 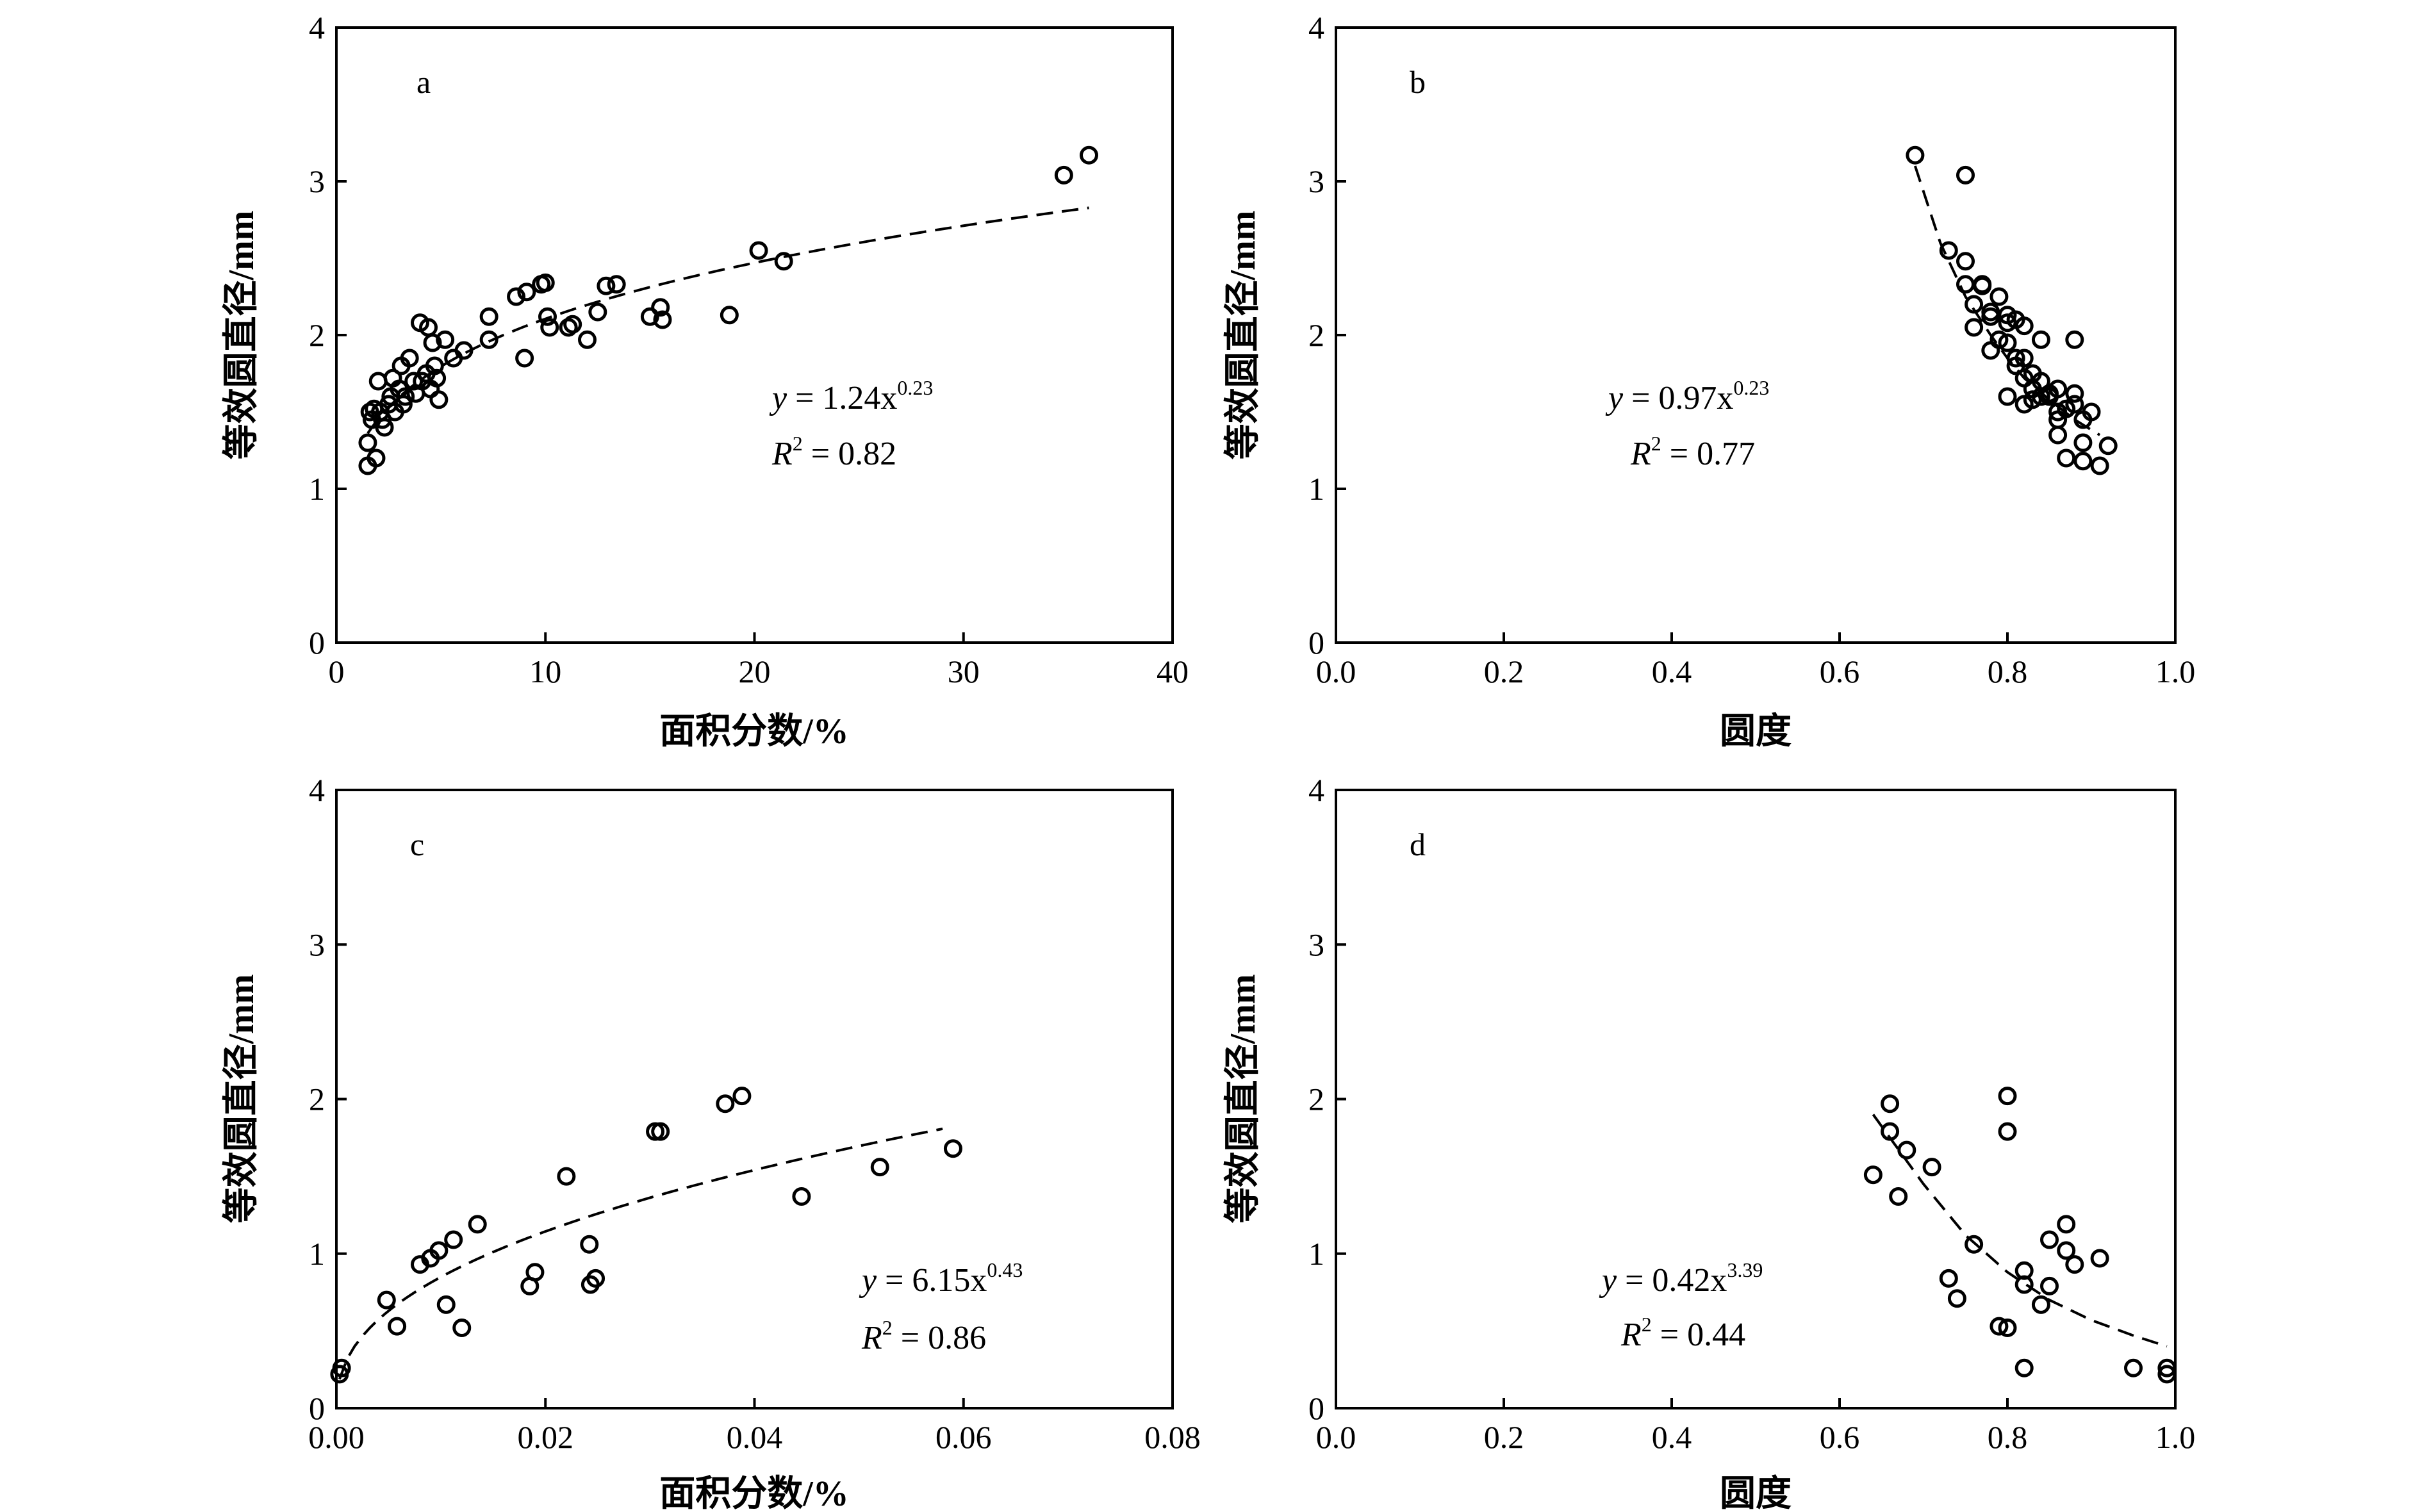 What do you see at coordinates (317, 489) in the screenshot?
I see `y-tick-label-a: 1` at bounding box center [317, 489].